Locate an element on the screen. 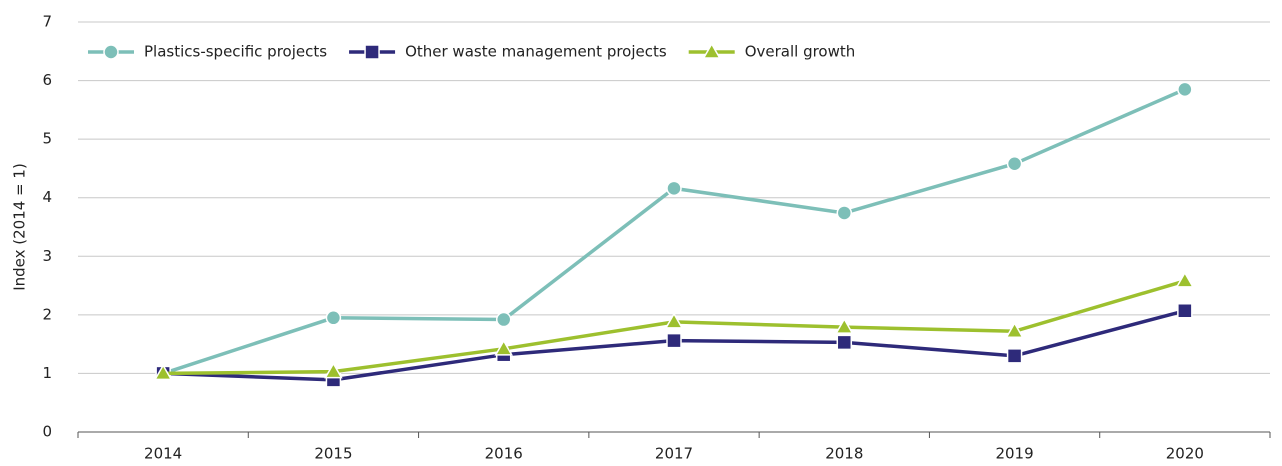  legend-label: Overall growth is located at coordinates (800, 52).